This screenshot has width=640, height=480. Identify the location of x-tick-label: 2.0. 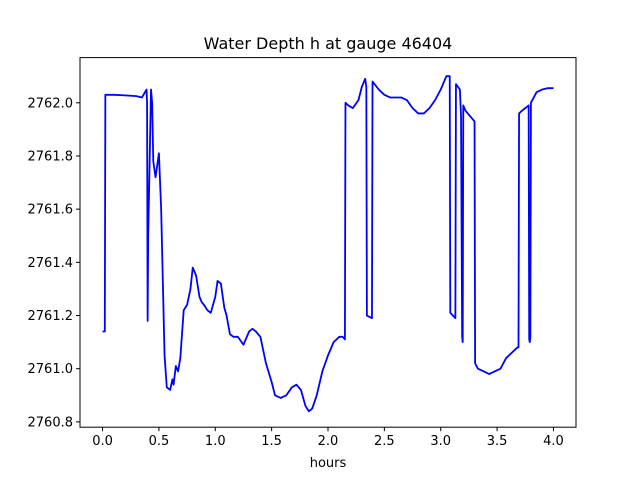
(328, 441).